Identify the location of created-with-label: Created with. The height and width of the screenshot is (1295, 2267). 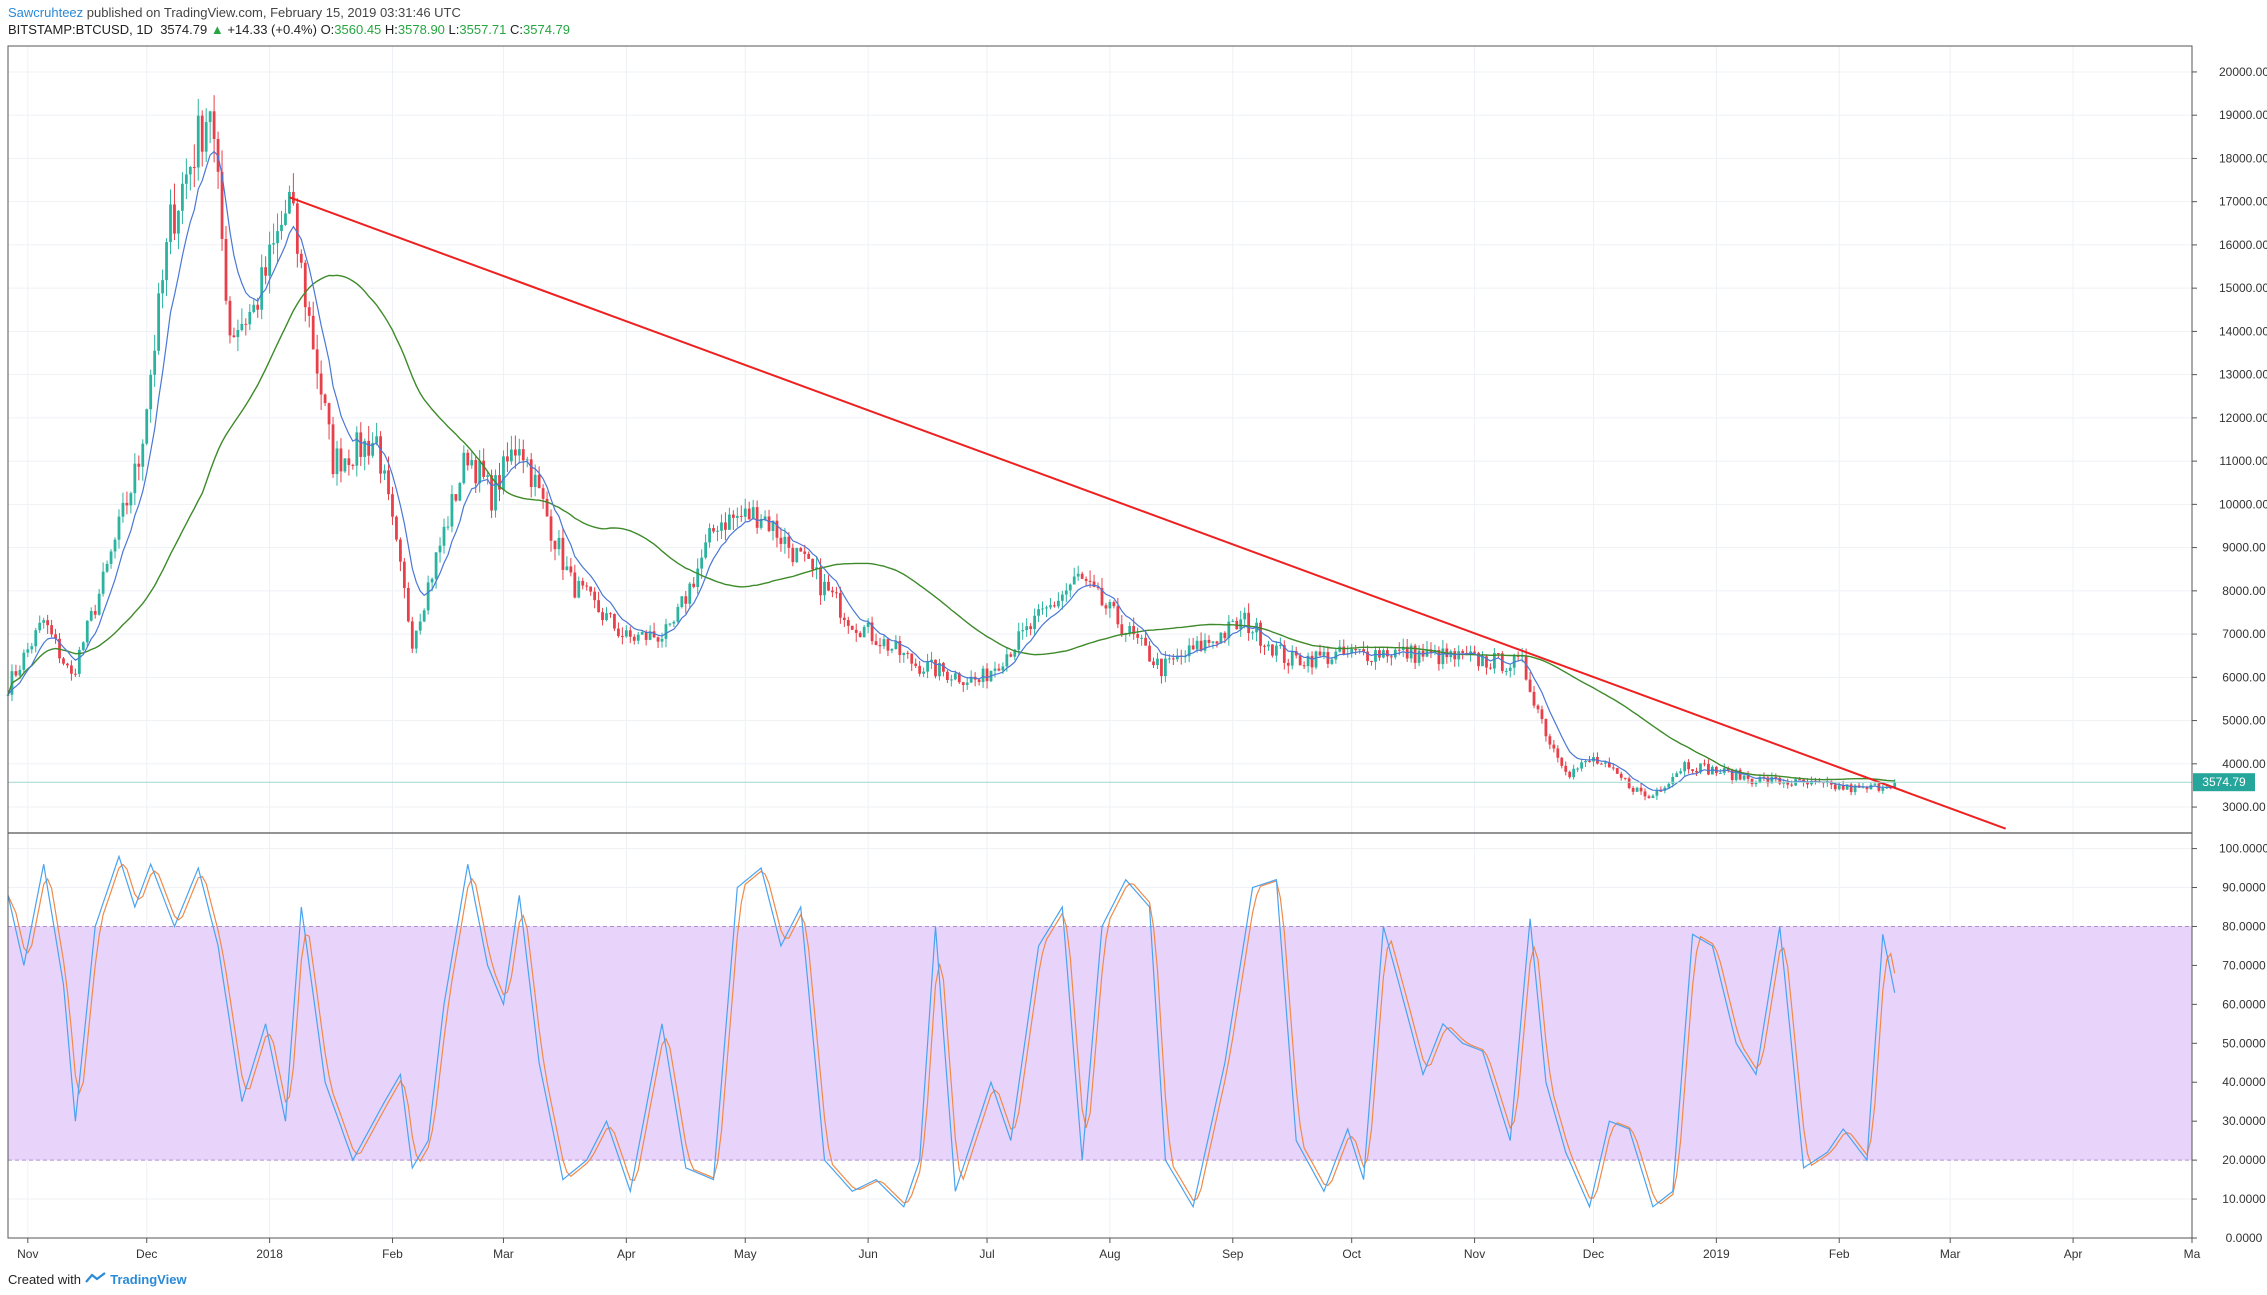
(44, 1279).